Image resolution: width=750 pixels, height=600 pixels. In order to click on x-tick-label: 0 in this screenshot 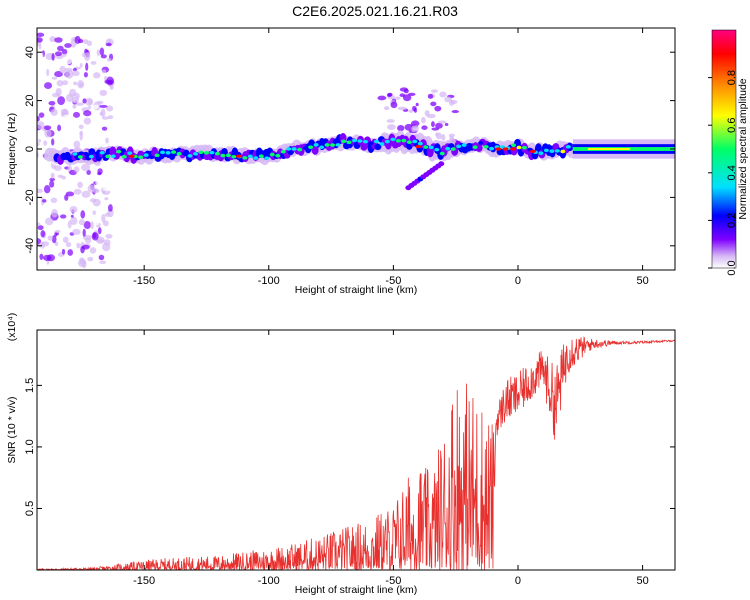, I will do `click(518, 581)`.